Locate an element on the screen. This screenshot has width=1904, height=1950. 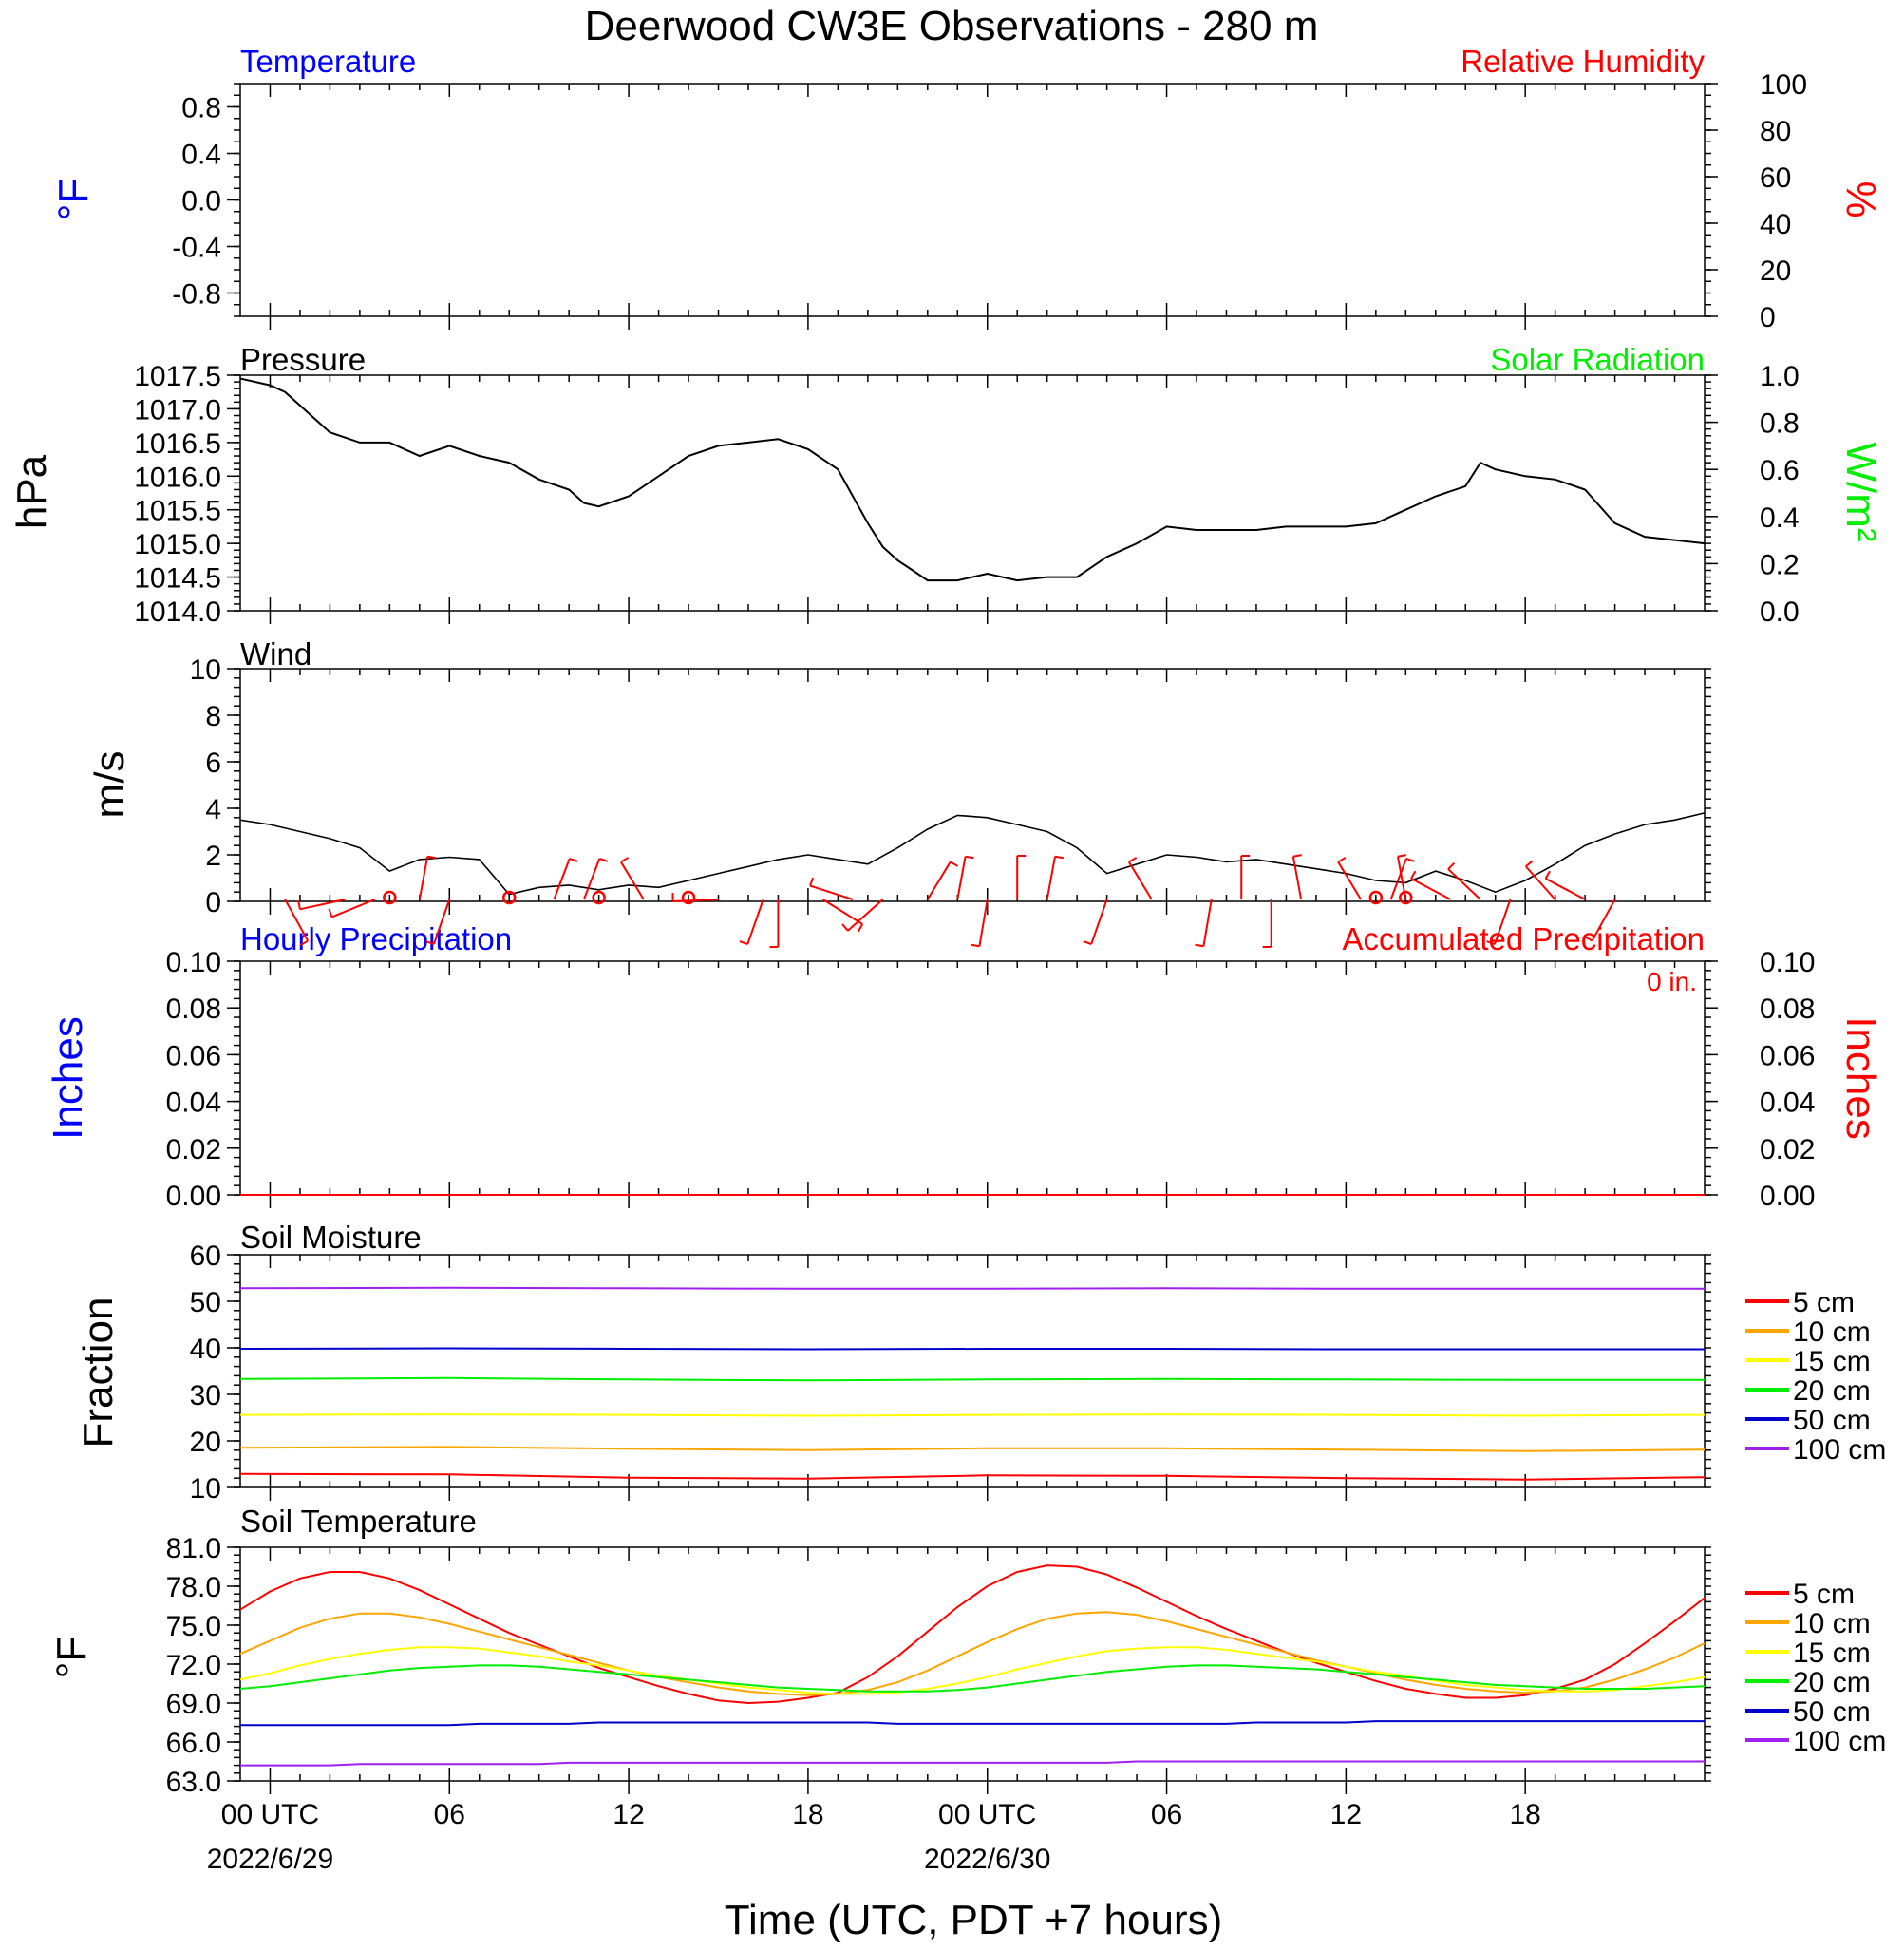
soil-temperature-legend-label: 15 cm is located at coordinates (1832, 1653).